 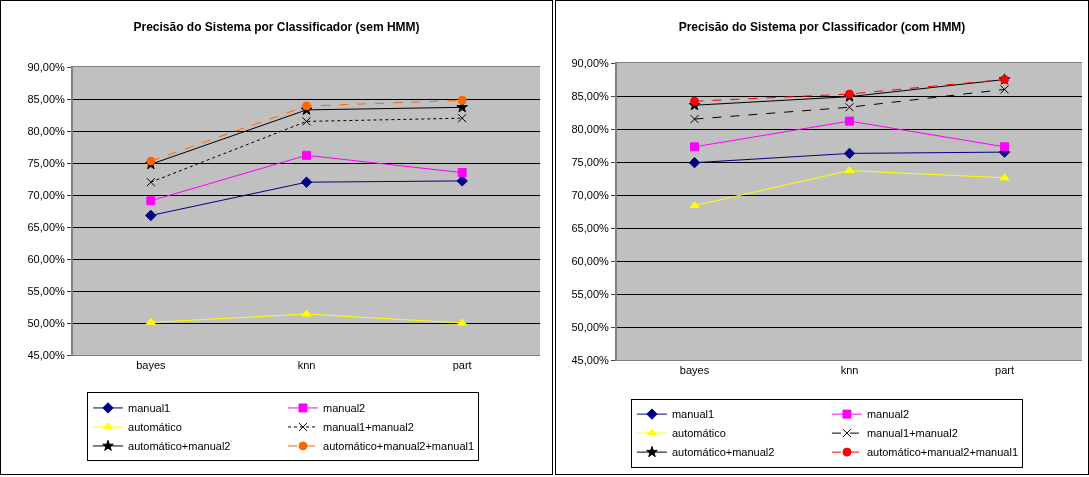 I want to click on chart-title: Precisão do Sistema por Classificador (sem HMM), so click(x=276, y=26).